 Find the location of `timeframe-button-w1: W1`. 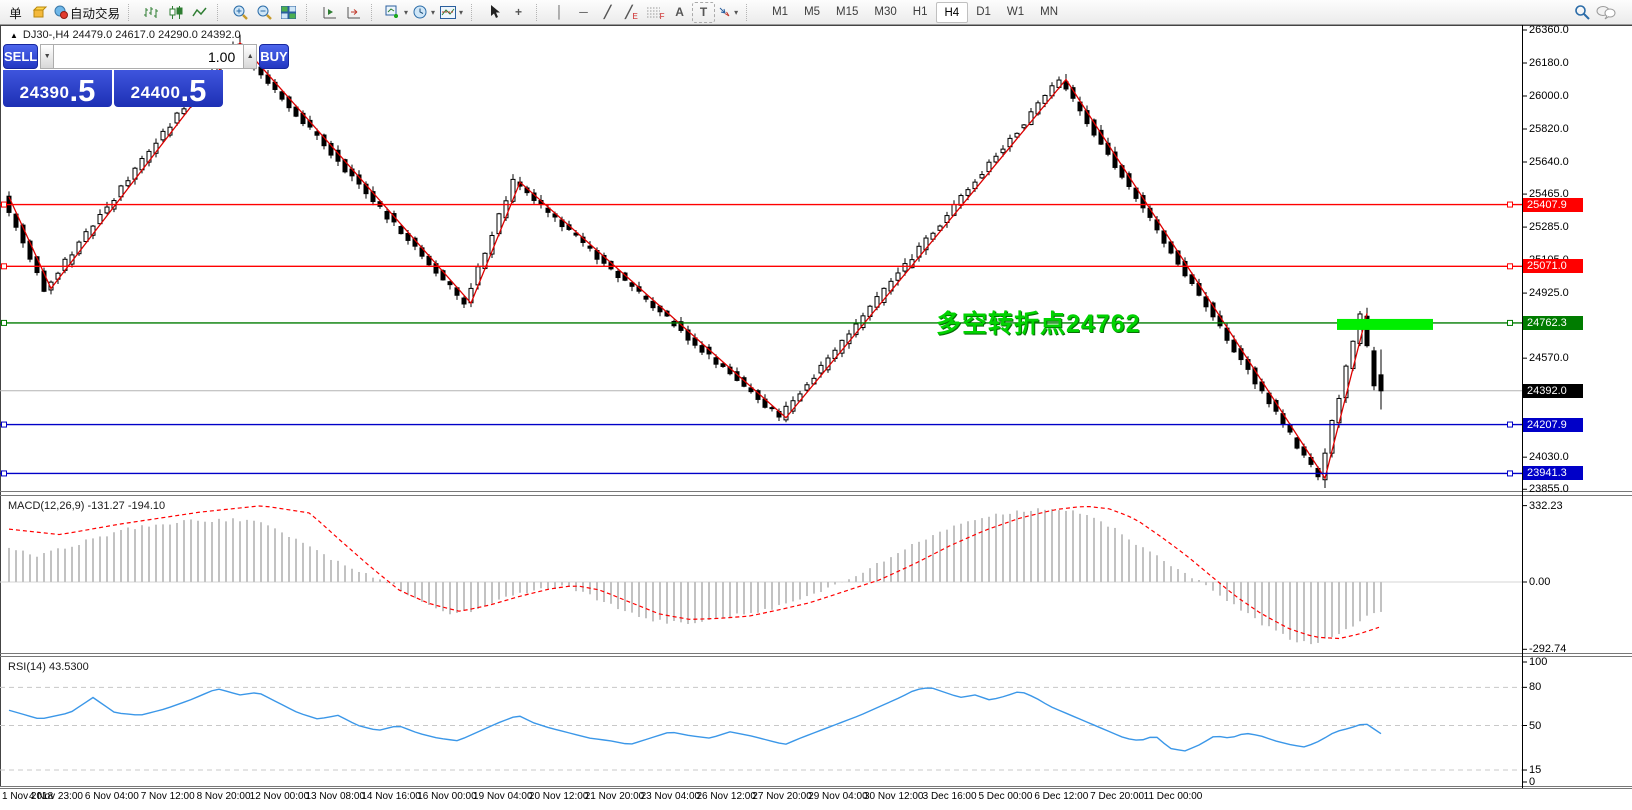

timeframe-button-w1: W1 is located at coordinates (1015, 11).